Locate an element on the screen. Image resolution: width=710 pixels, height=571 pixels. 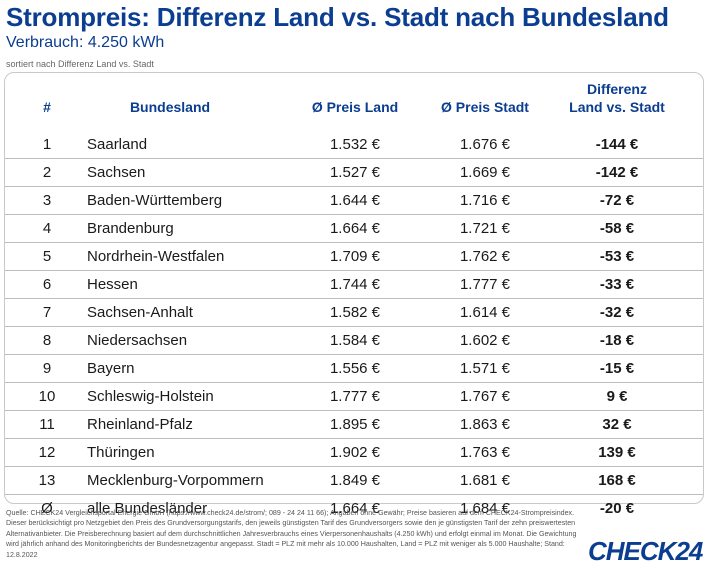
cell-preis-land: 1.582 € is located at coordinates (355, 312).